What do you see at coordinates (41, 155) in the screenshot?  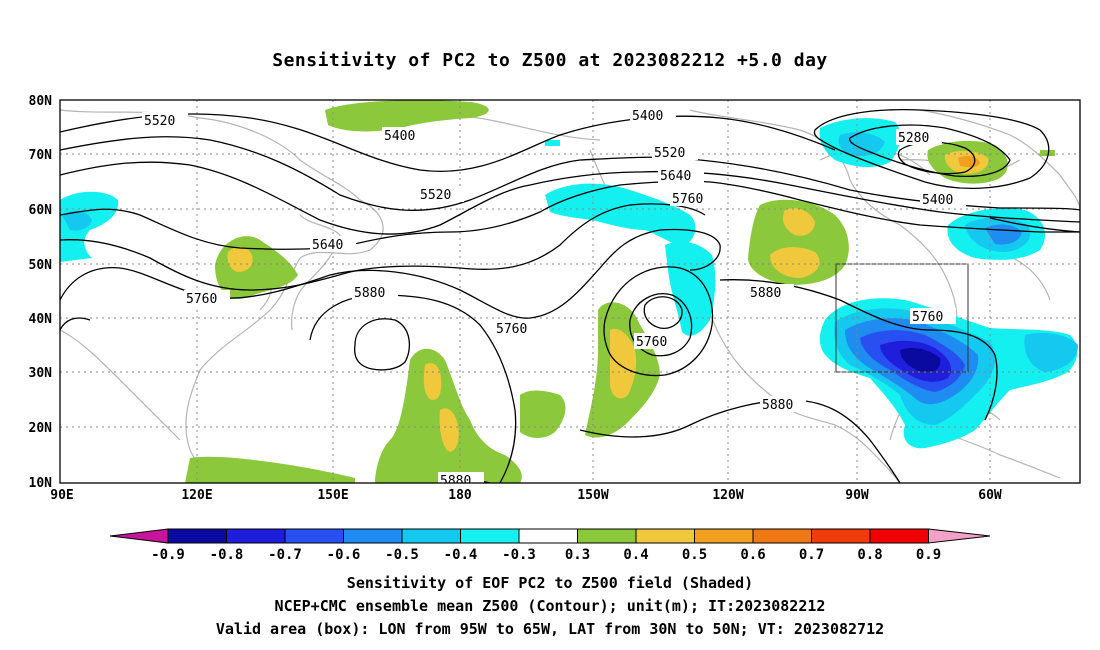 I see `lat-label: 70N` at bounding box center [41, 155].